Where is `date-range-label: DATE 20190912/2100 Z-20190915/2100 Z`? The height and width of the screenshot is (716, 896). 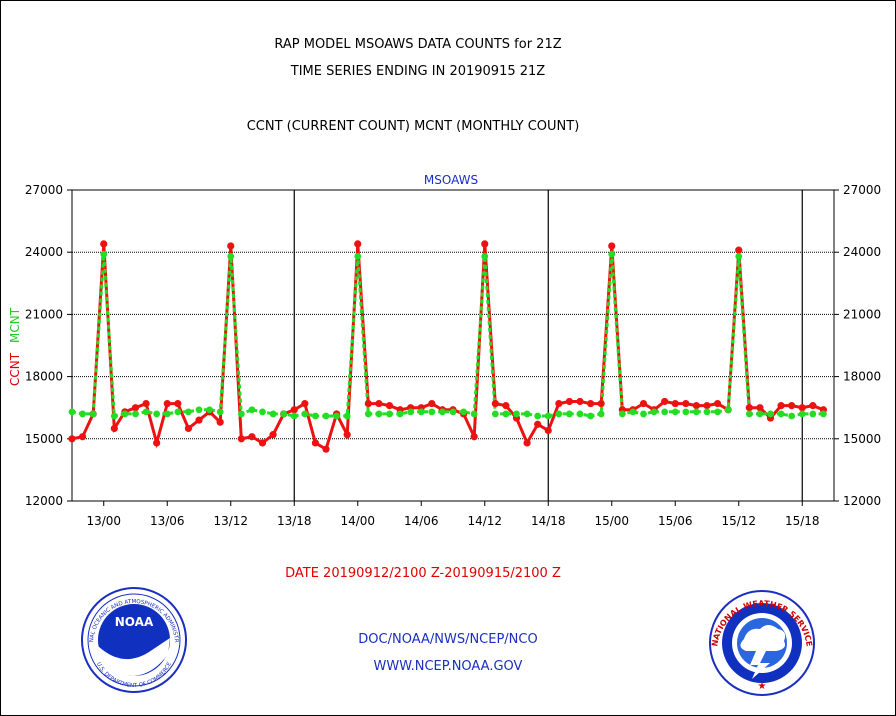 date-range-label: DATE 20190912/2100 Z-20190915/2100 Z is located at coordinates (423, 573).